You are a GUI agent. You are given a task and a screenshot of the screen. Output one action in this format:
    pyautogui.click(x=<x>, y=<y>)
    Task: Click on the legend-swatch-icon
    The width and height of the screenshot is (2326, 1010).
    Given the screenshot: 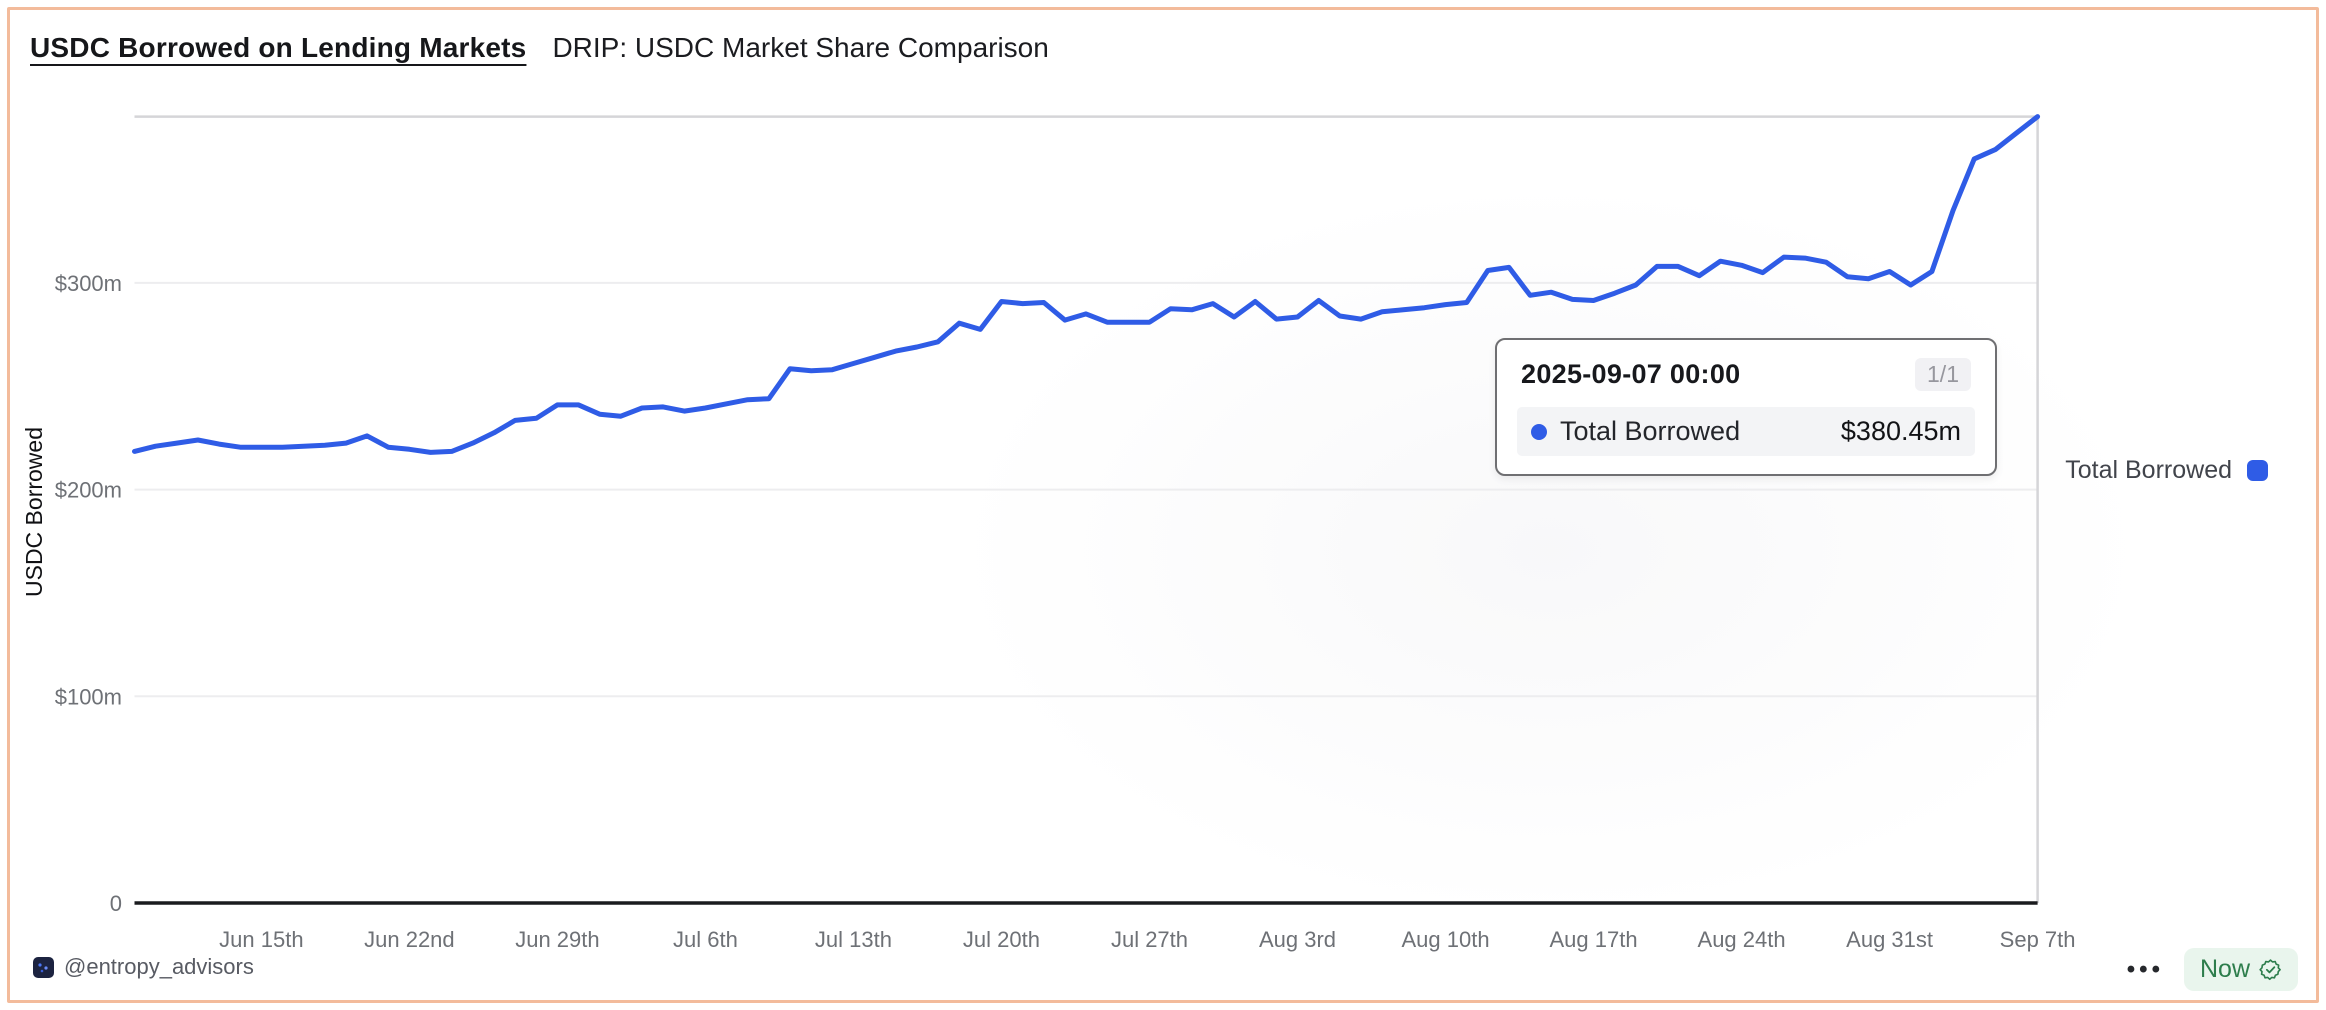 What is the action you would take?
    pyautogui.click(x=2257, y=470)
    